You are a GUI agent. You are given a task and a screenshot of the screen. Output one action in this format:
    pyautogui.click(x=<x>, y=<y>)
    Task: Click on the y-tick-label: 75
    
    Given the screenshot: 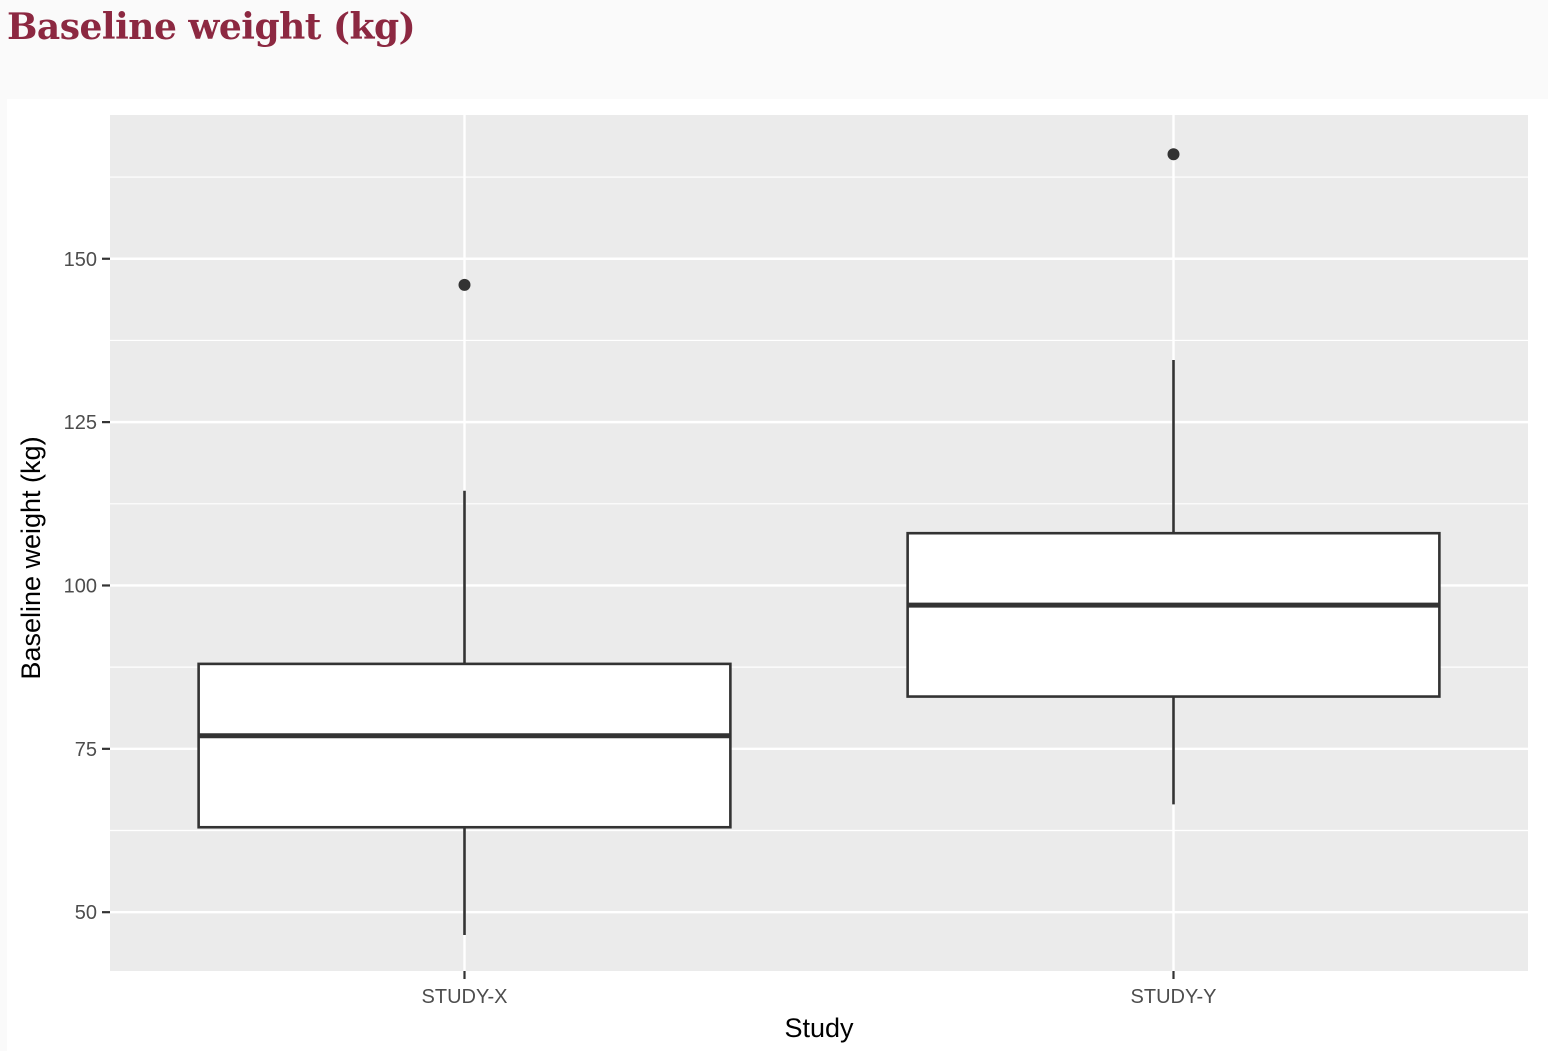 What is the action you would take?
    pyautogui.click(x=86, y=750)
    